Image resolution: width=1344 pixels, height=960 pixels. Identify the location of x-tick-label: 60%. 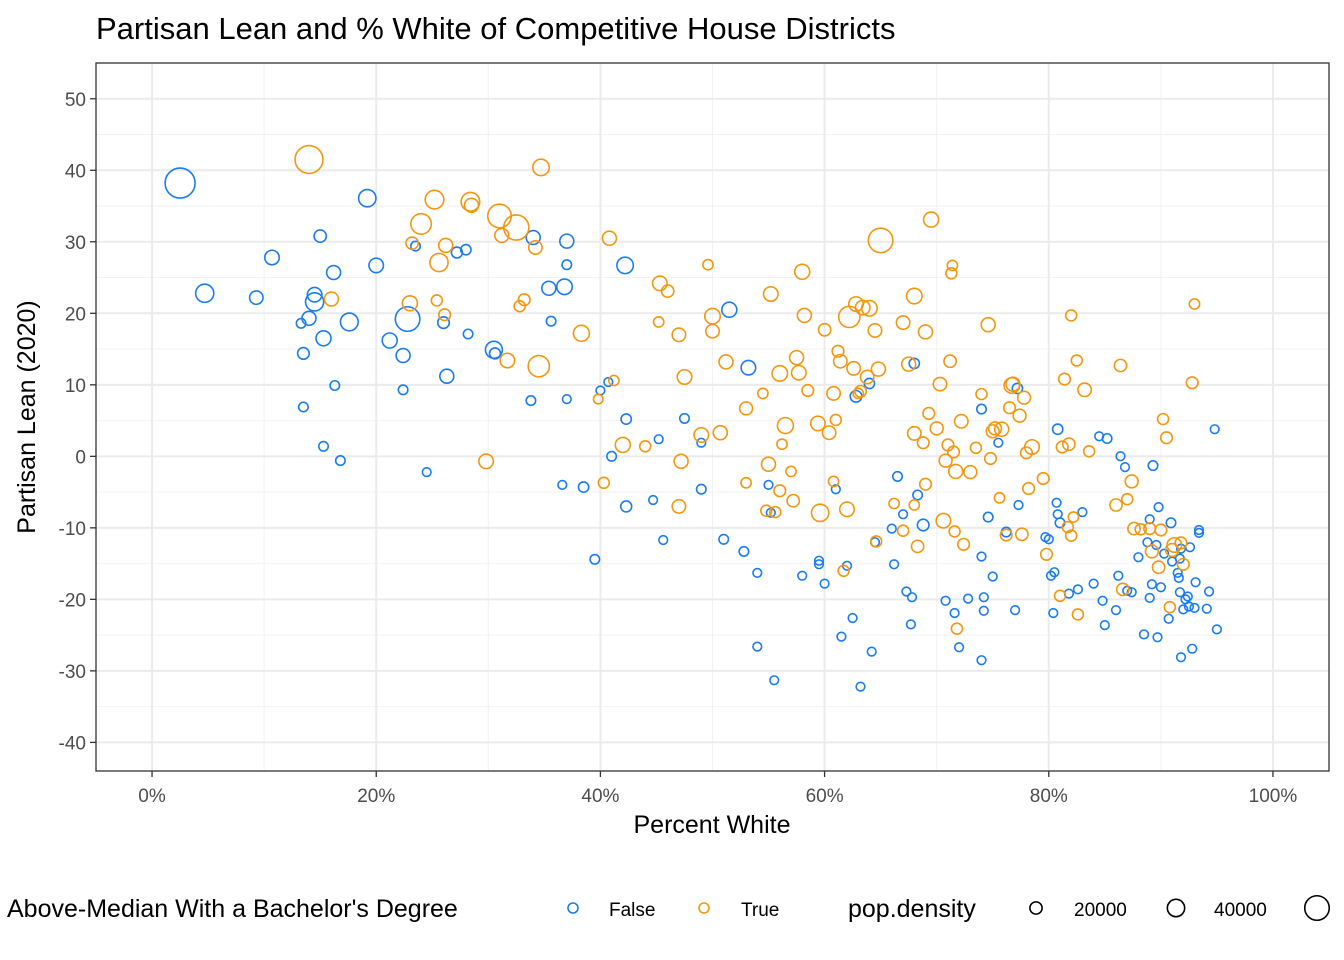
(825, 796).